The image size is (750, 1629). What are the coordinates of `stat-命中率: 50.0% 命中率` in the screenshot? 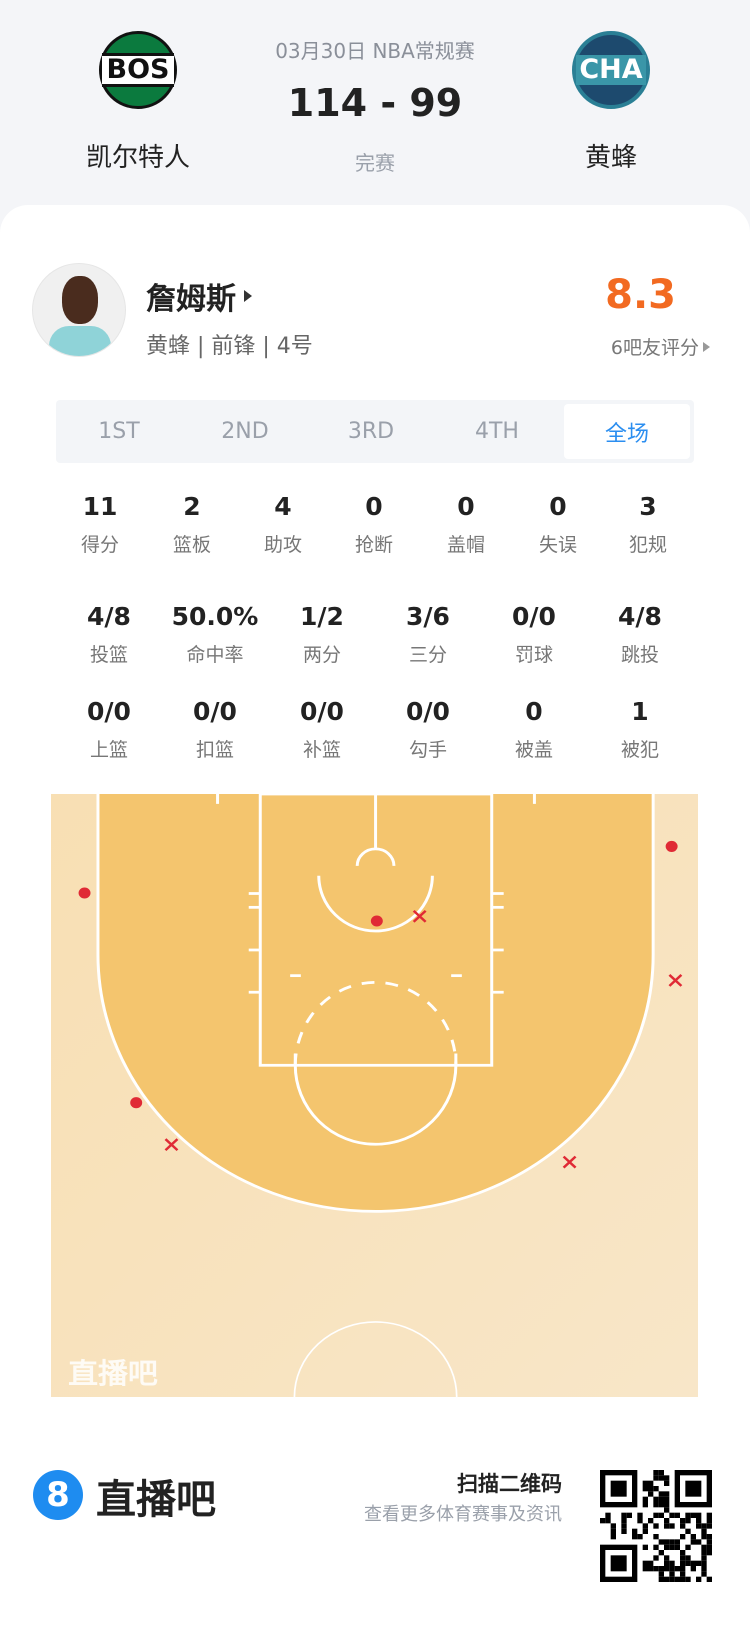 It's located at (215, 634).